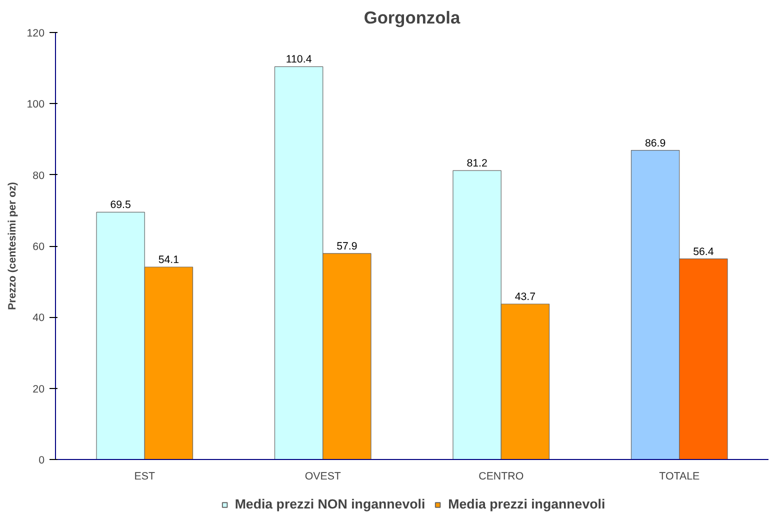  I want to click on y-tick-label: 40, so click(38, 318).